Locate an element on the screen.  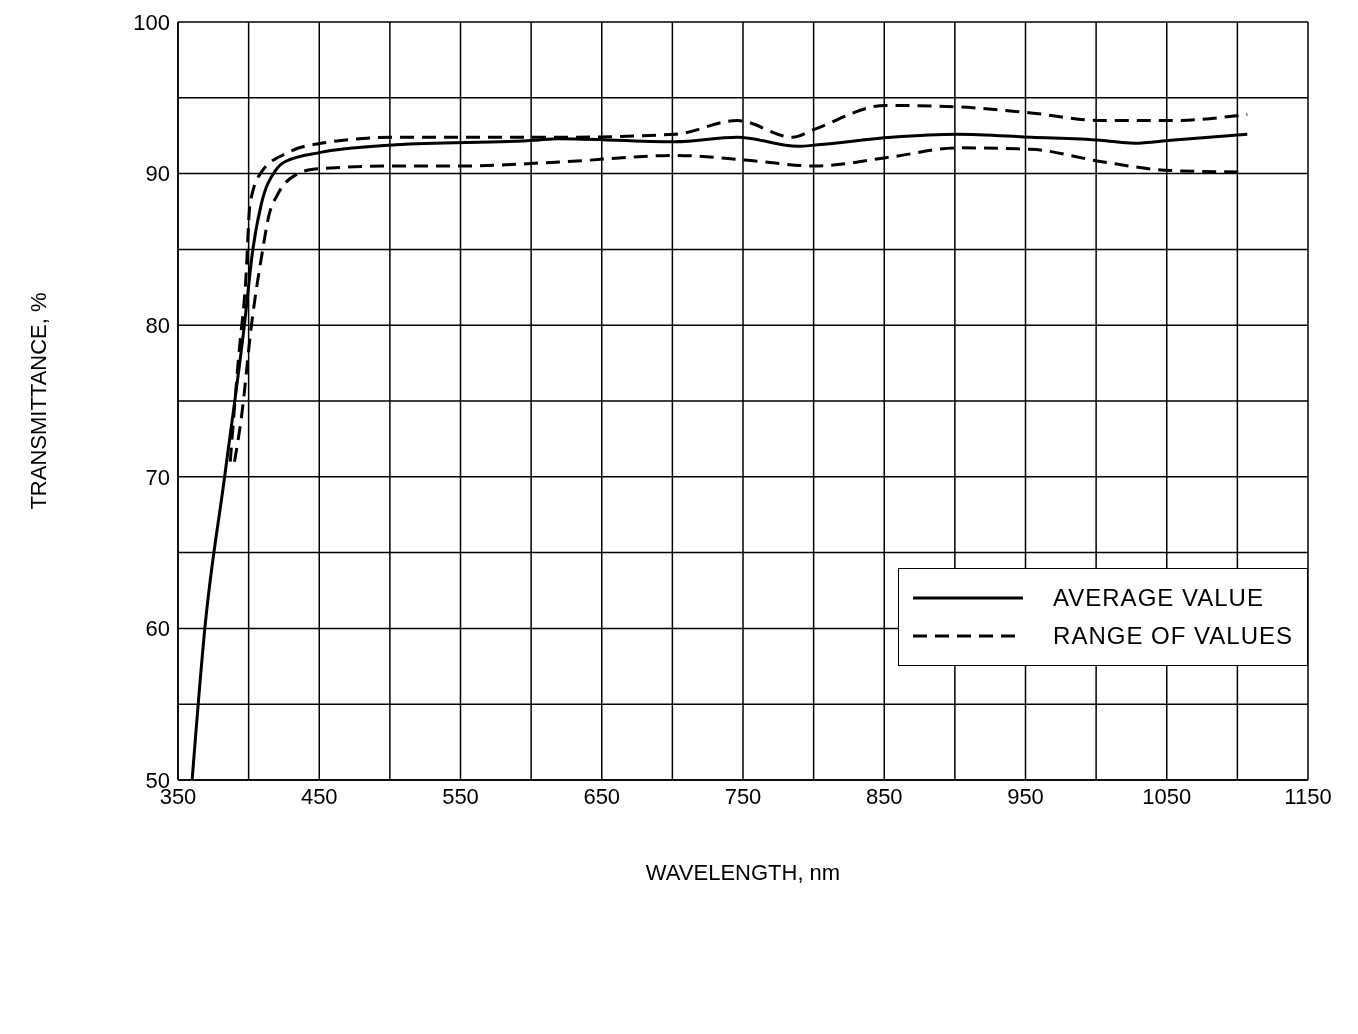
x-axis-title: WAVELENGTH, nm is located at coordinates (743, 872).